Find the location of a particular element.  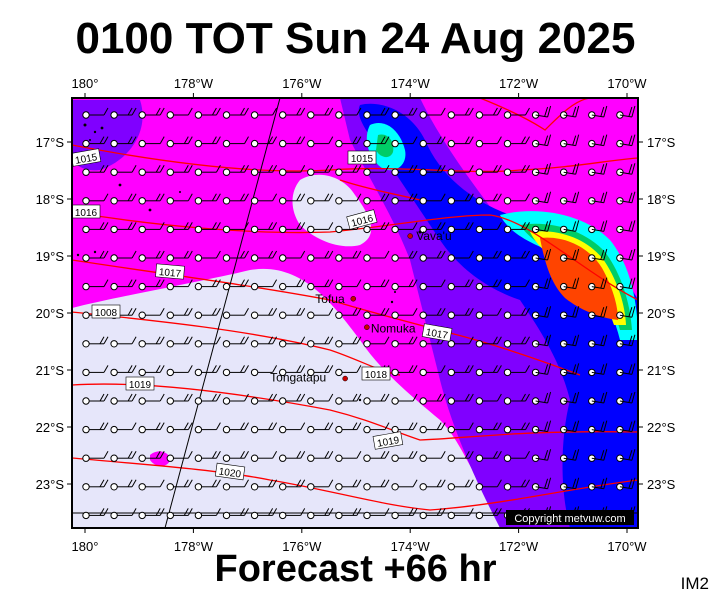

lon-tick-label-bottom: 178°W is located at coordinates (194, 546).